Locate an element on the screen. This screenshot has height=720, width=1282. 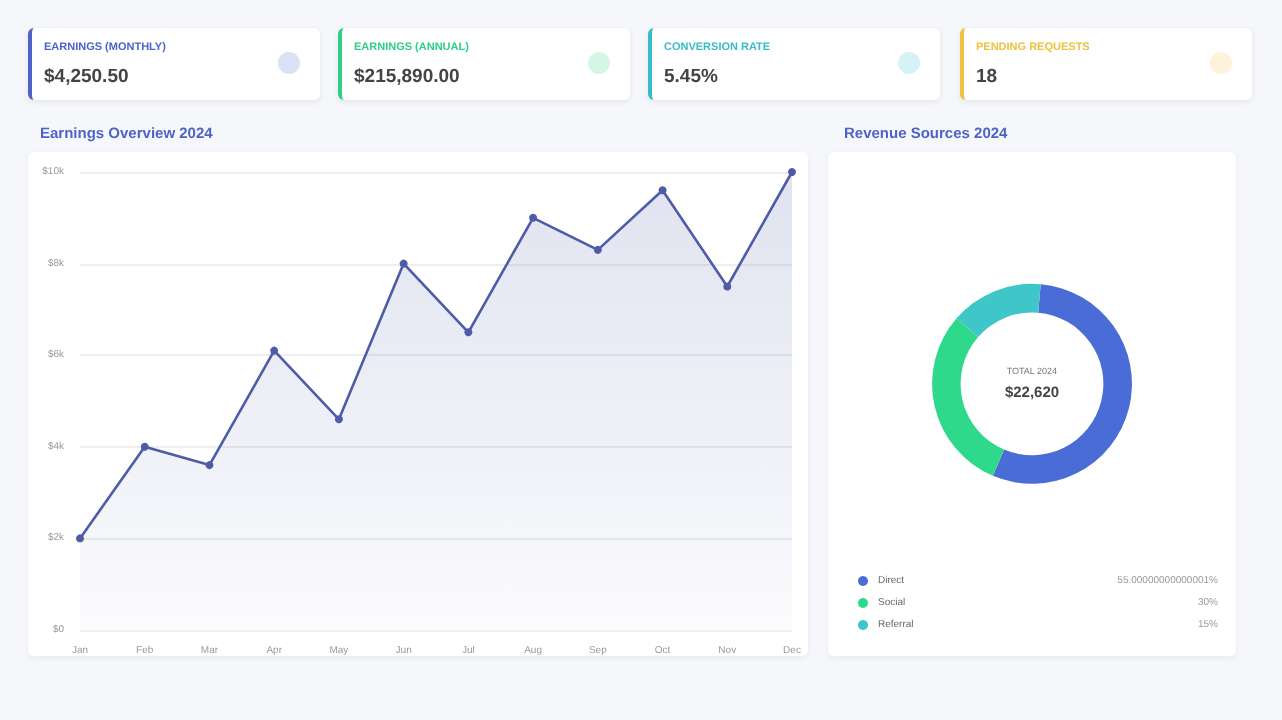
text: 5.45% is located at coordinates (691, 77).